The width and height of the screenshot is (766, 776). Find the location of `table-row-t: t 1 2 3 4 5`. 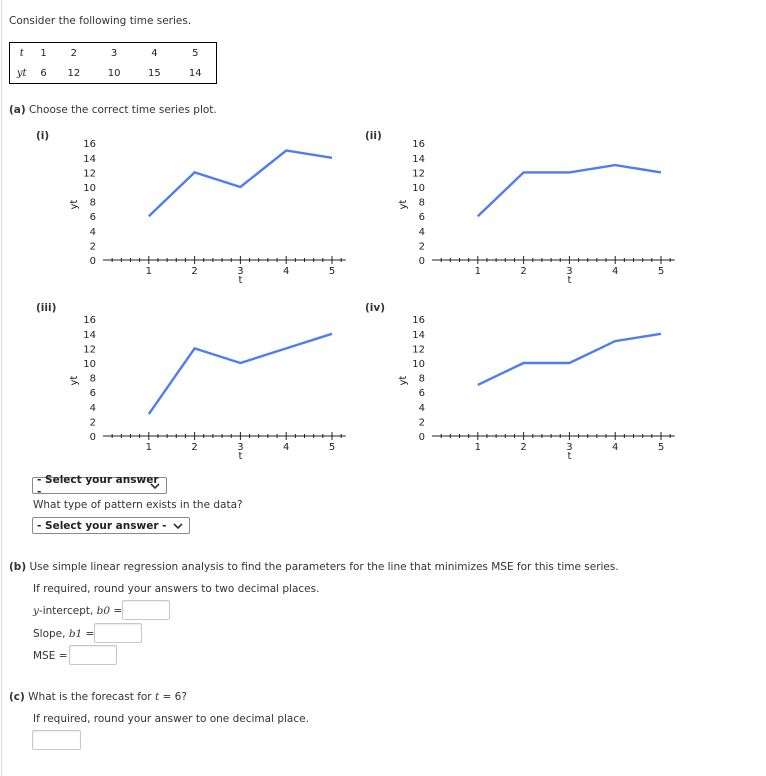

table-row-t: t 1 2 3 4 5 is located at coordinates (113, 53).